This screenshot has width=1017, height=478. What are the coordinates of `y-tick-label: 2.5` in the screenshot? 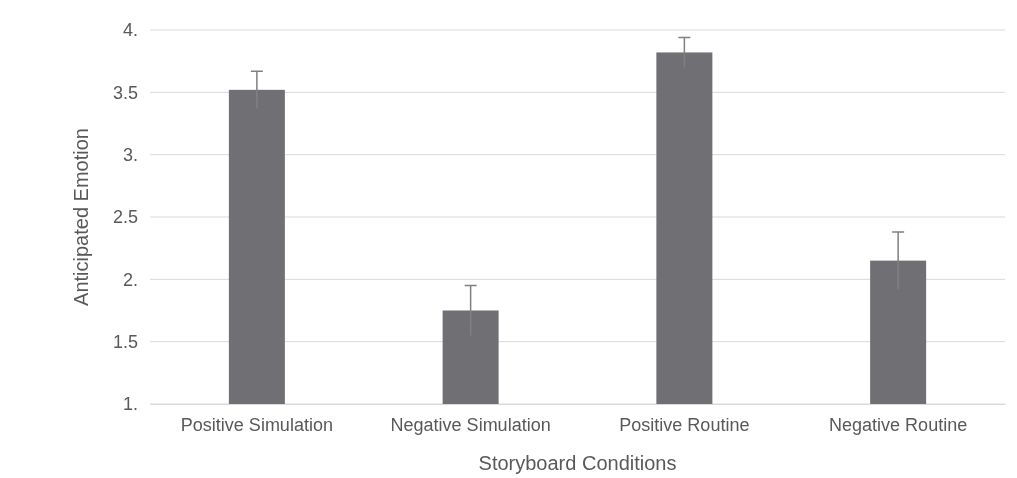 It's located at (125, 217).